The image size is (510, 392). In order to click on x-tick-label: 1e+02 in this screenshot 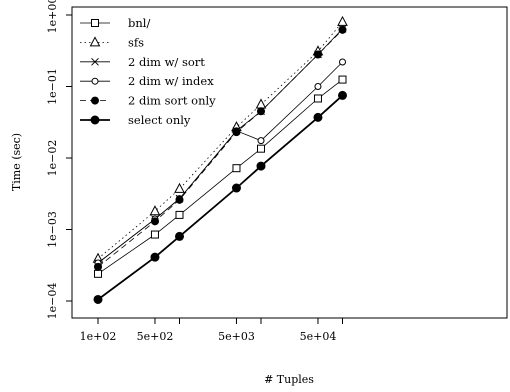, I will do `click(98, 336)`.